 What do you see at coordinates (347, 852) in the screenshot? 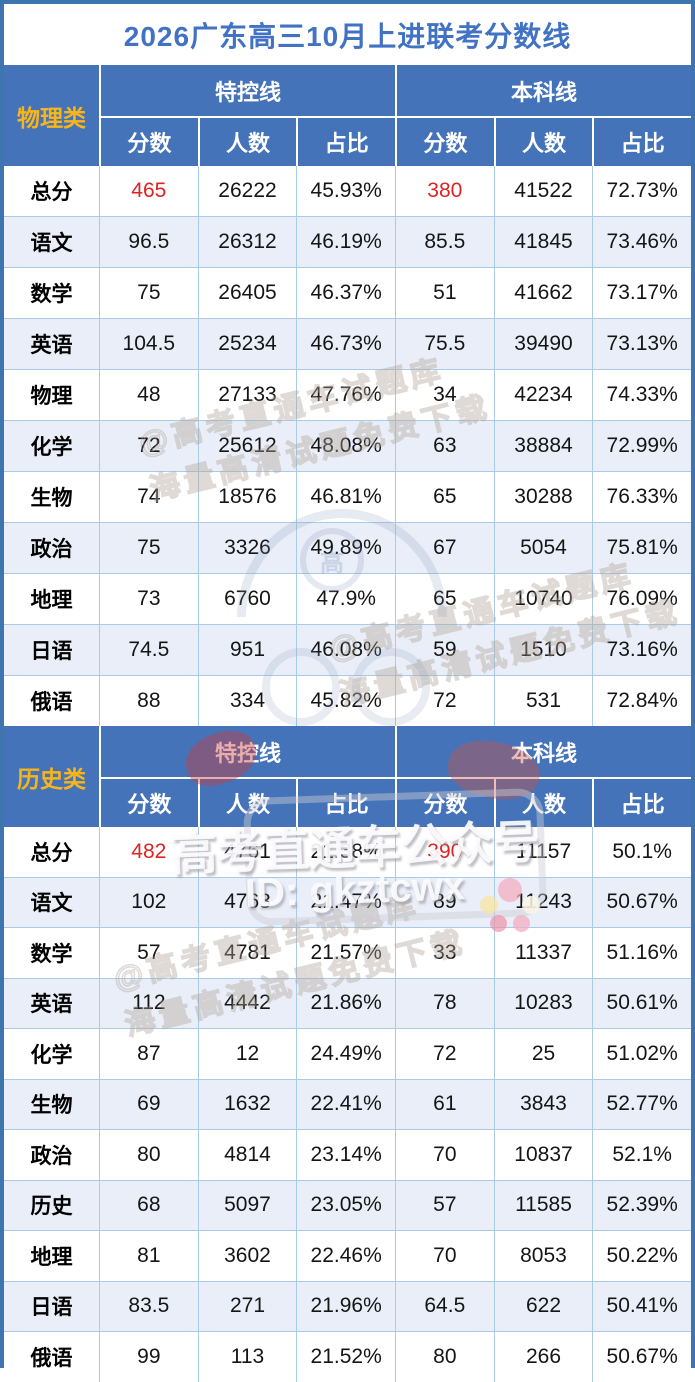
I see `table-row: 总分 482 4761 21.38% 390 11157 50.1%` at bounding box center [347, 852].